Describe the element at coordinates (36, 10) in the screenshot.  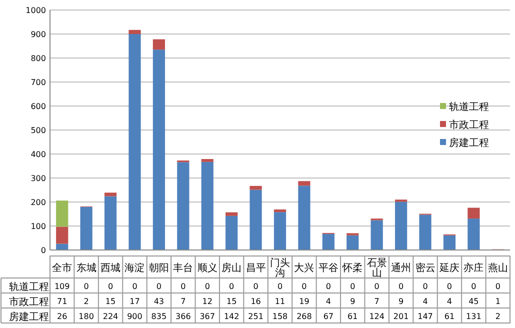
I see `y-tick-label: 1000` at that location.